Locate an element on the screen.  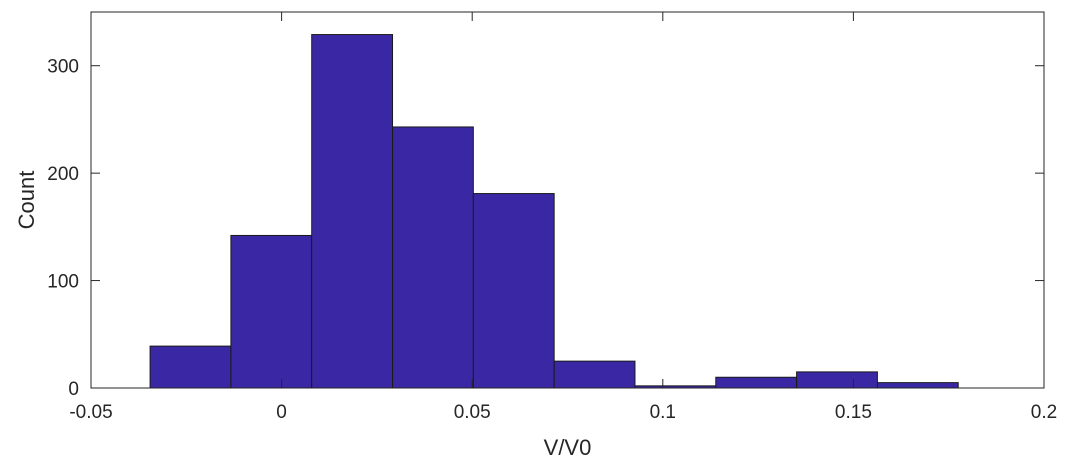
y-tick-label: 200 is located at coordinates (63, 174).